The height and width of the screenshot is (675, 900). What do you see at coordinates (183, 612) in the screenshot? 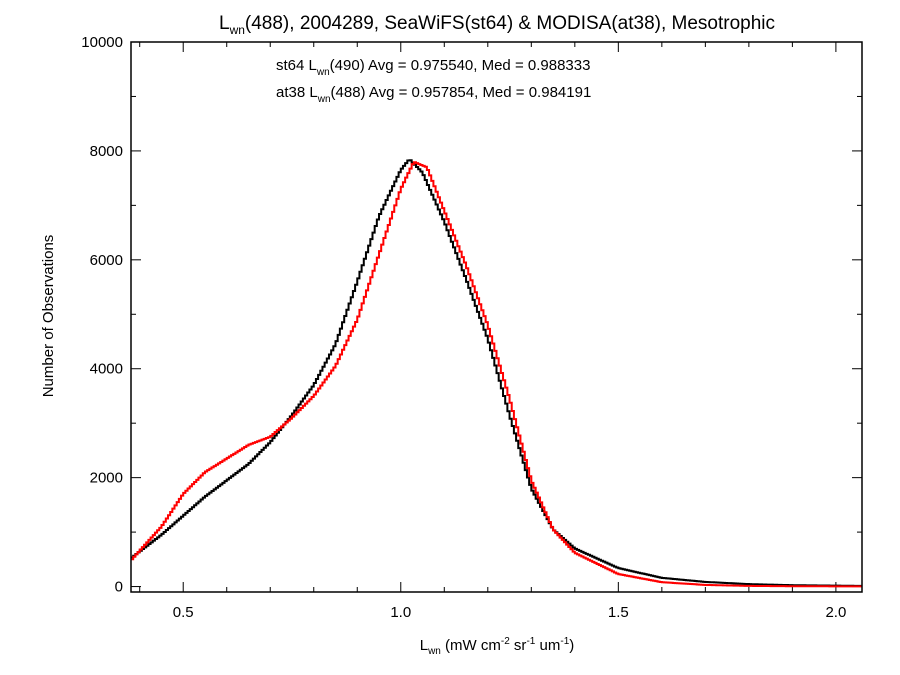
I see `x-tick-label: 0.5` at bounding box center [183, 612].